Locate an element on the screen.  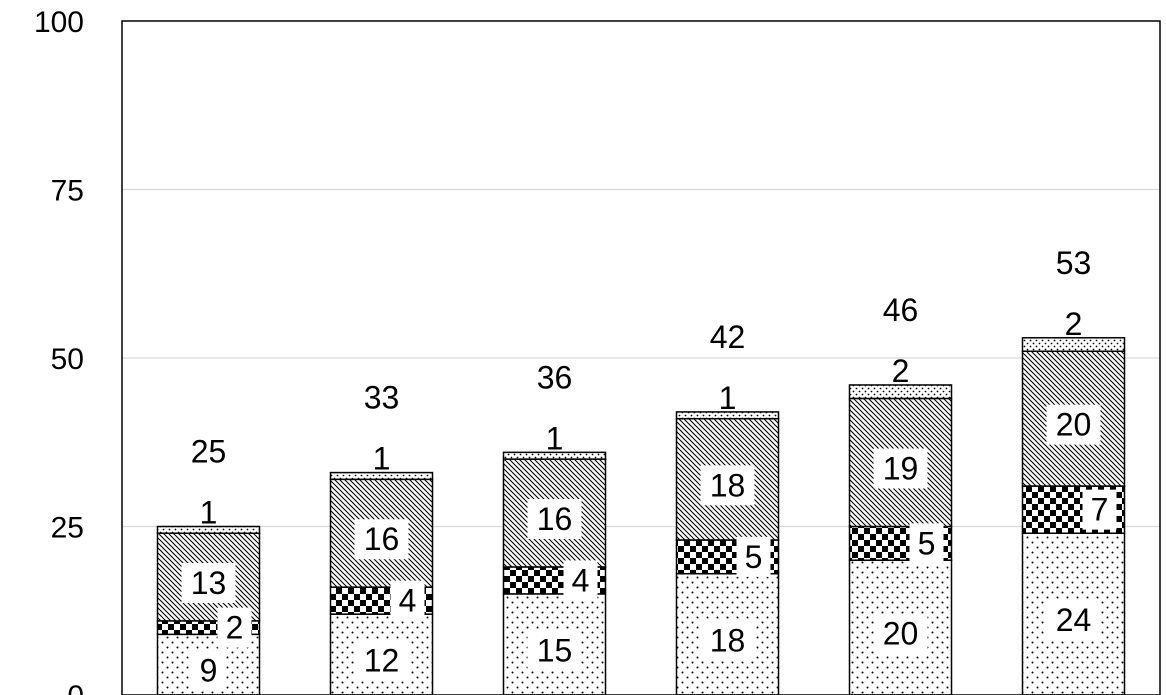
data-label: 9 is located at coordinates (209, 671).